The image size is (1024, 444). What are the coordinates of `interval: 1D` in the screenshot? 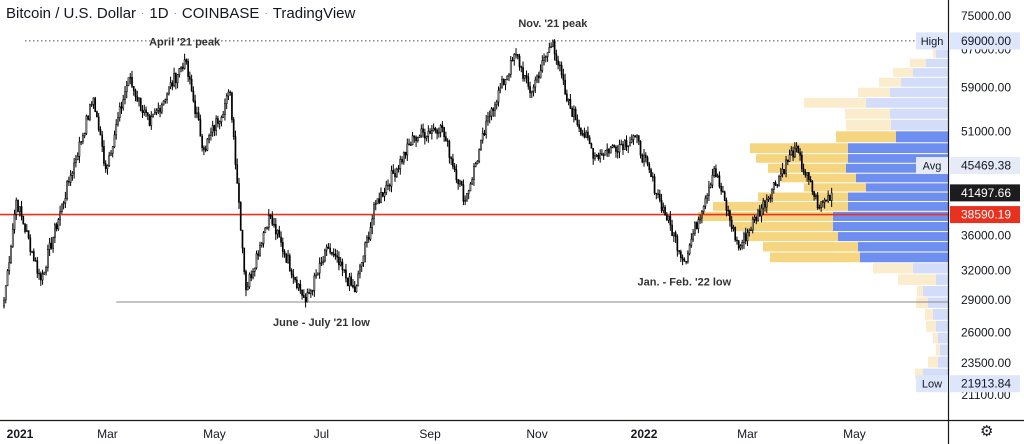 It's located at (159, 13).